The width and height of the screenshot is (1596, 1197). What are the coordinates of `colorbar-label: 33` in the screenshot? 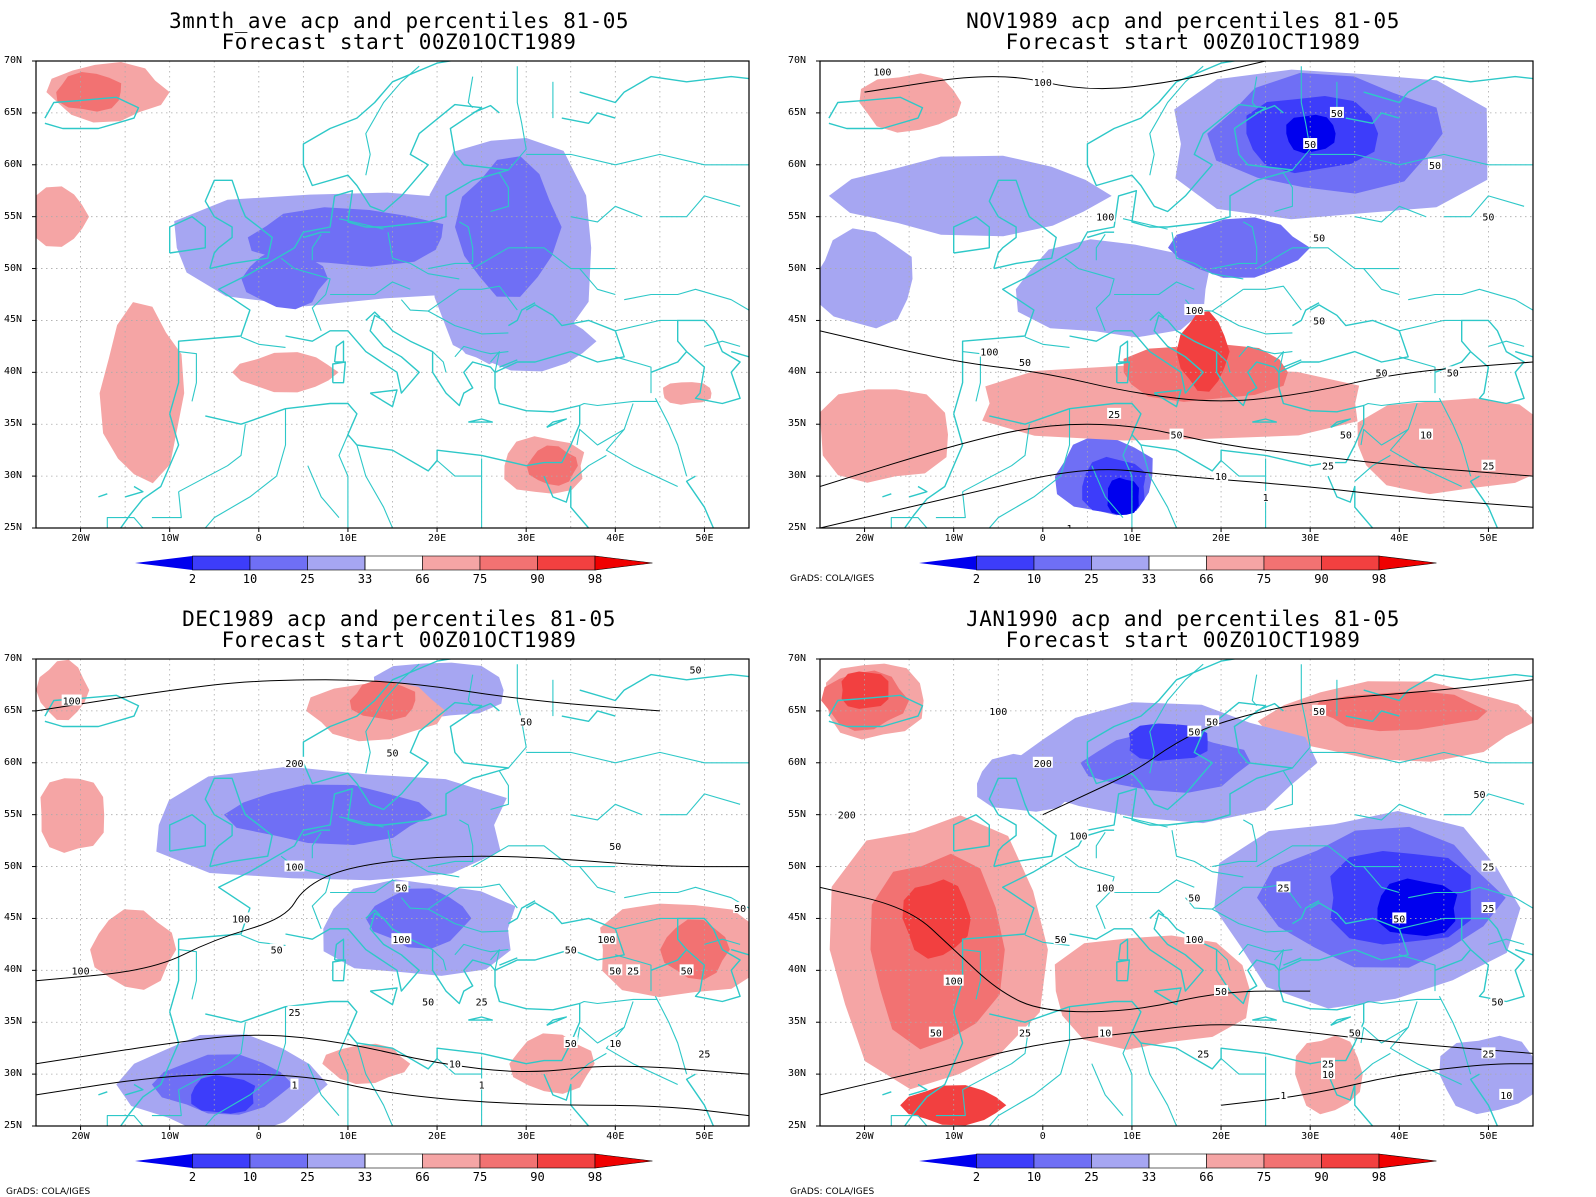 It's located at (1149, 579).